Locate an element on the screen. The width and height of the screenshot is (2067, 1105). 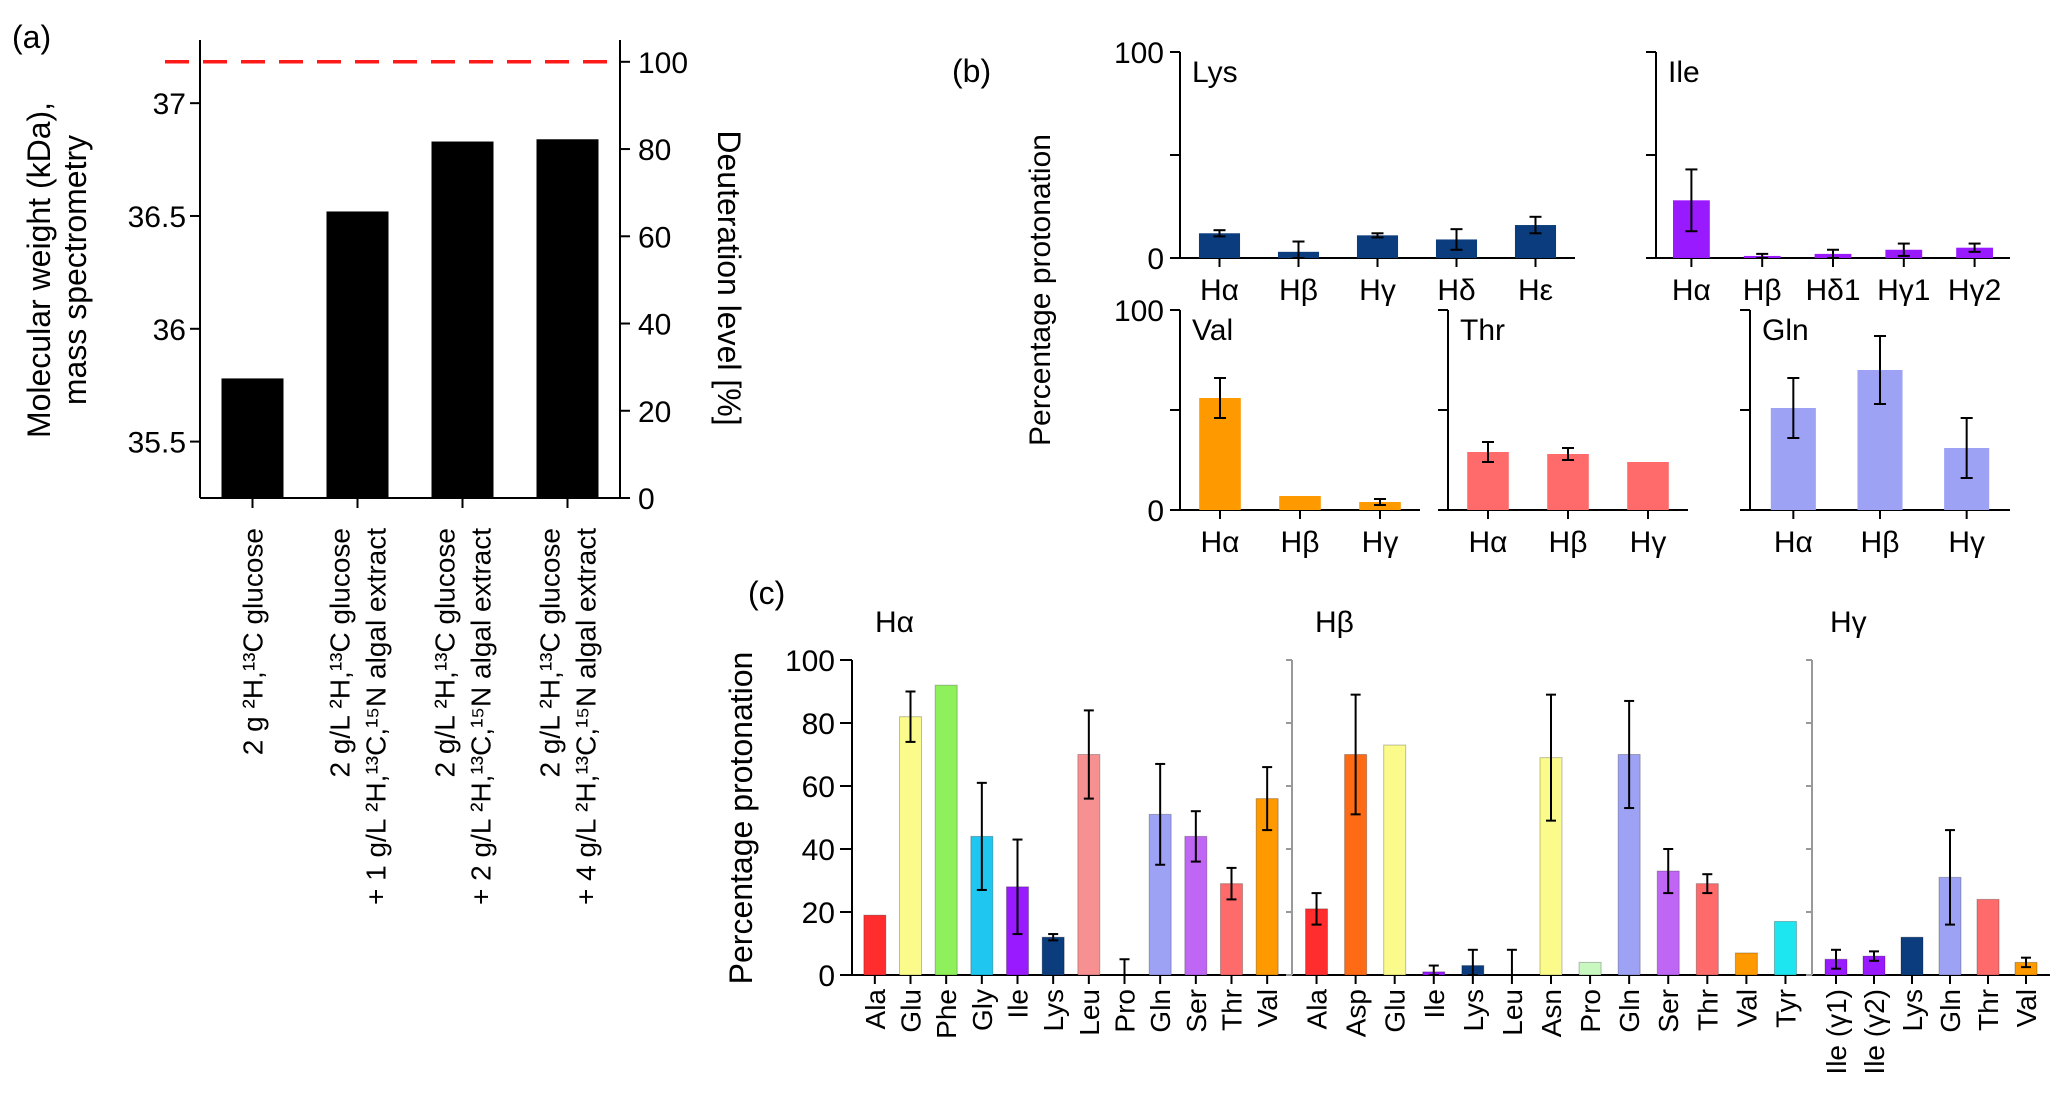
b-category-label: Hε is located at coordinates (1535, 290).